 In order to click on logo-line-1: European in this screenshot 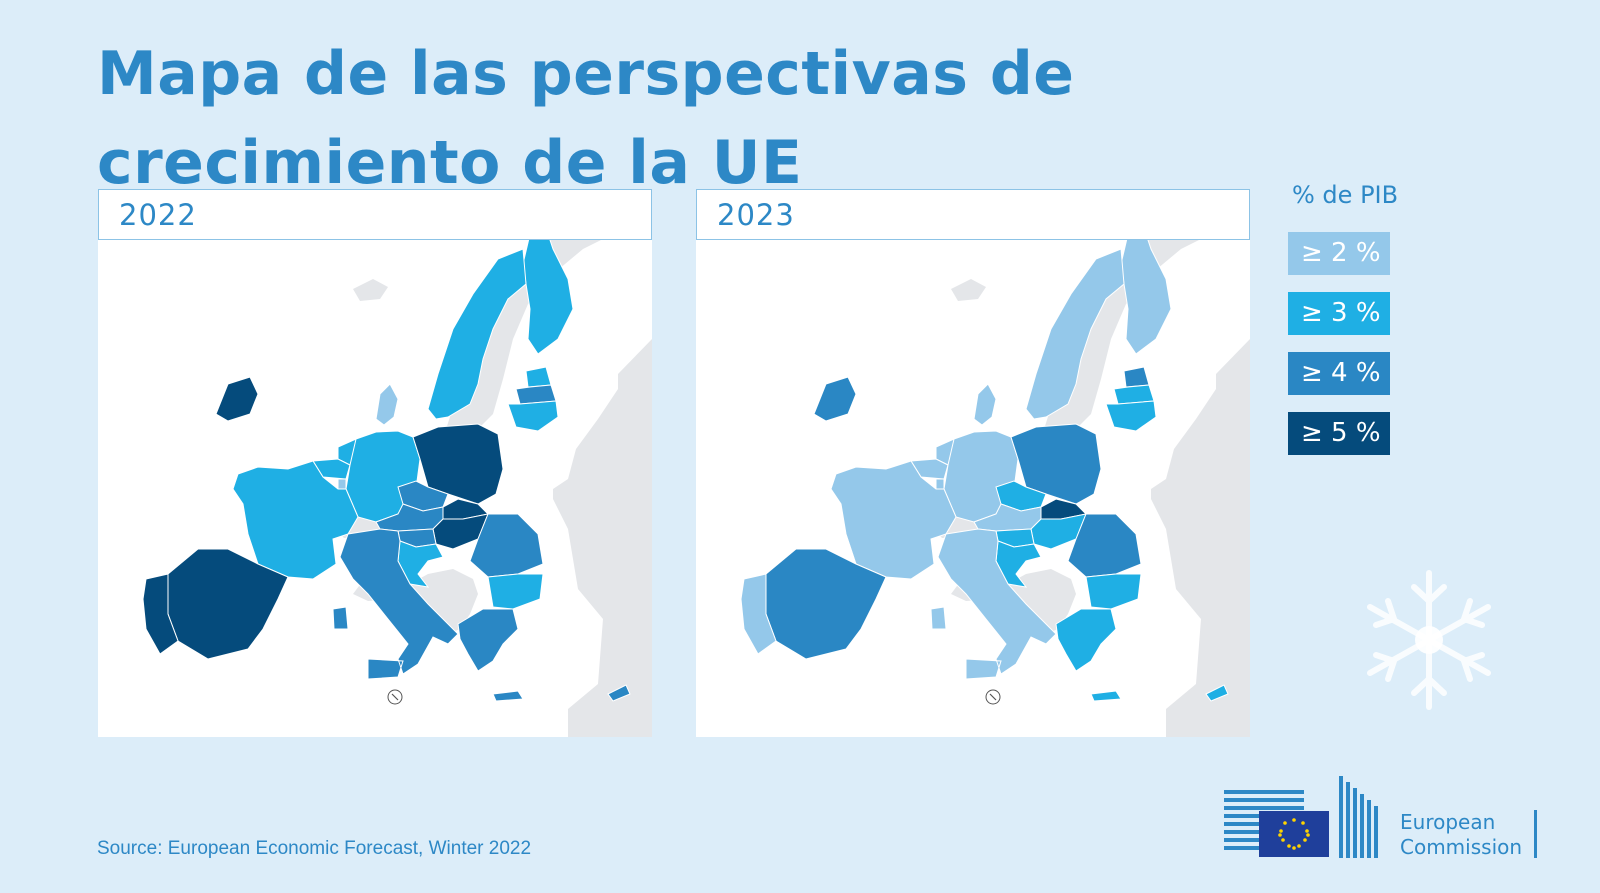, I will do `click(1448, 822)`.